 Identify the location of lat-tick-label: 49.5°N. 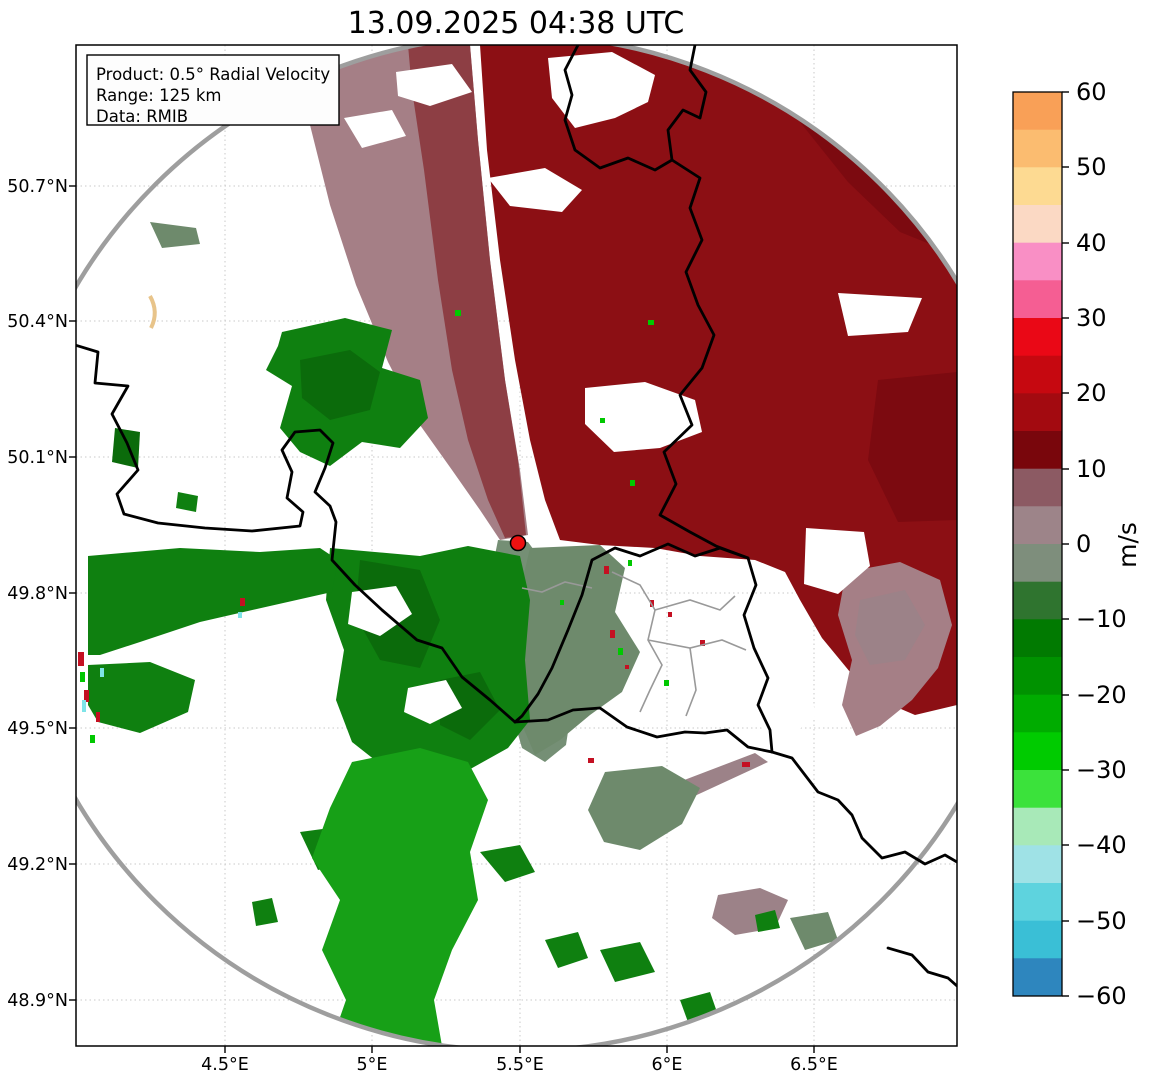
(37, 729).